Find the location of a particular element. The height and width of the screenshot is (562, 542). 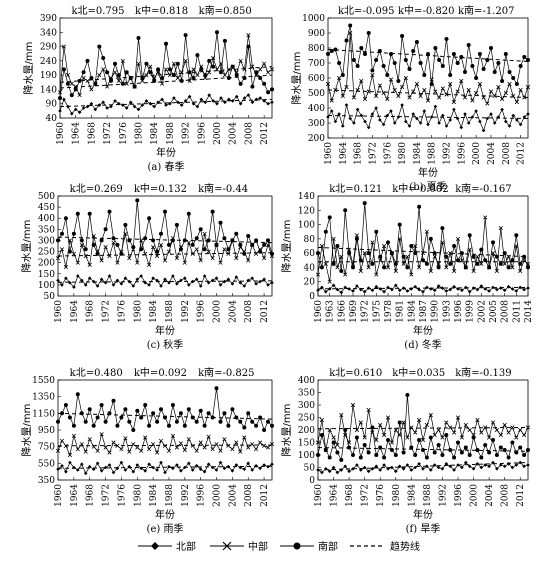

x-tick-label: 1960 is located at coordinates (59, 311).